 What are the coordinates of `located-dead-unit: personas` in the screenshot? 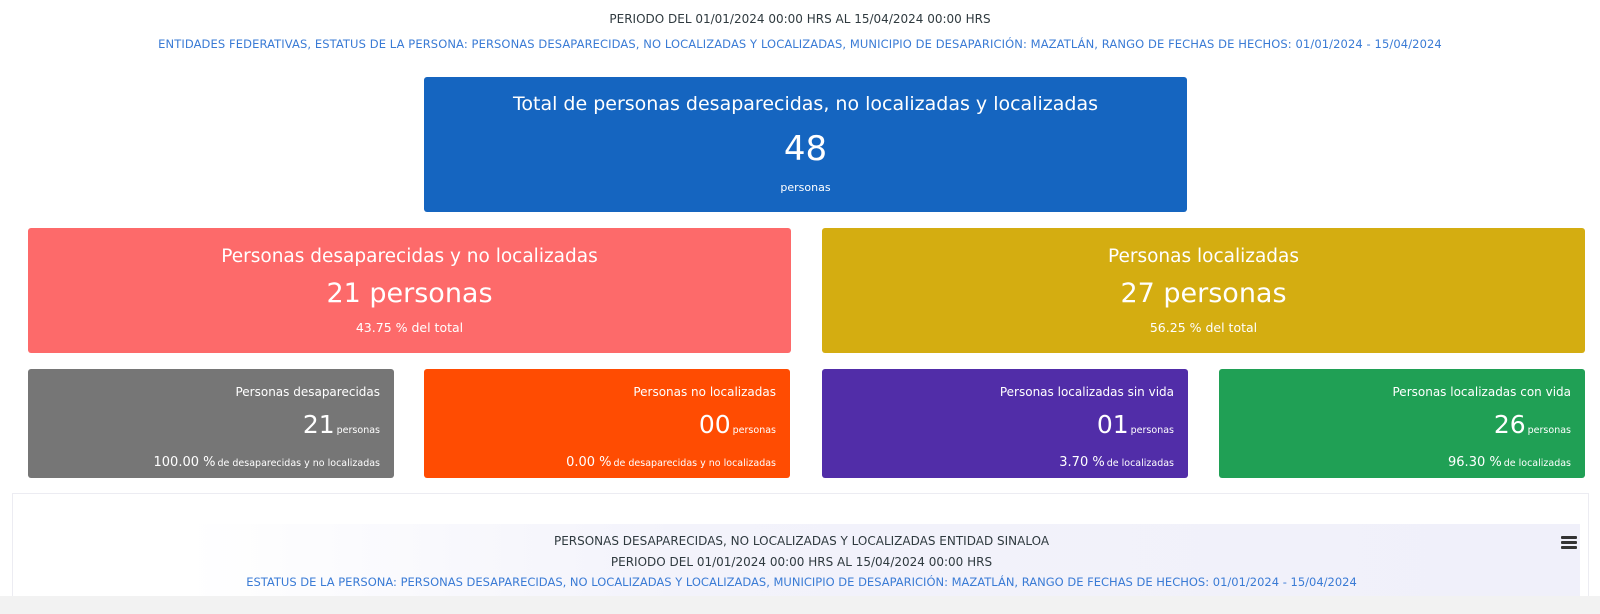 It's located at (1152, 430).